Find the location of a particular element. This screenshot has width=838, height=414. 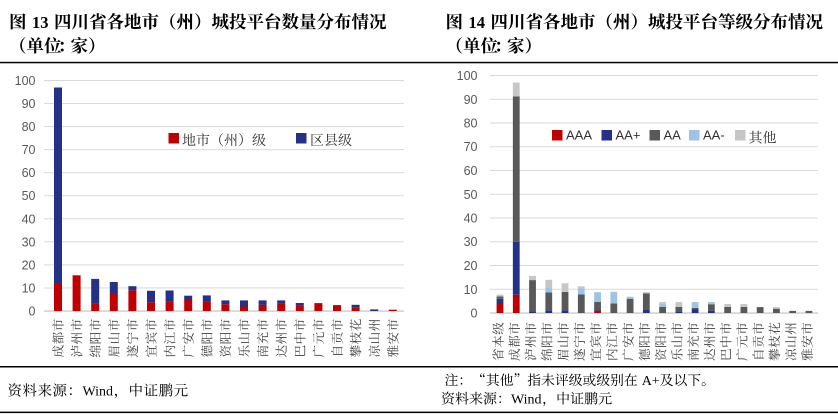

svg-text: AA+ is located at coordinates (628, 135).